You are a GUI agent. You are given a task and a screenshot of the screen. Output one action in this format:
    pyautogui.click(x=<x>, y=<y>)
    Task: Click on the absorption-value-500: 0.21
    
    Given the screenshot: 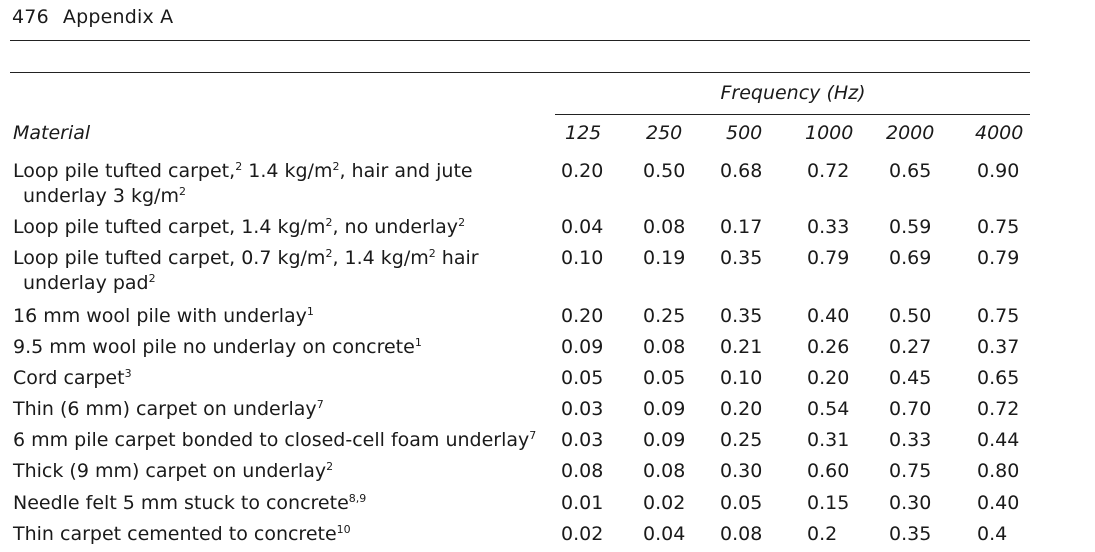 What is the action you would take?
    pyautogui.click(x=741, y=347)
    